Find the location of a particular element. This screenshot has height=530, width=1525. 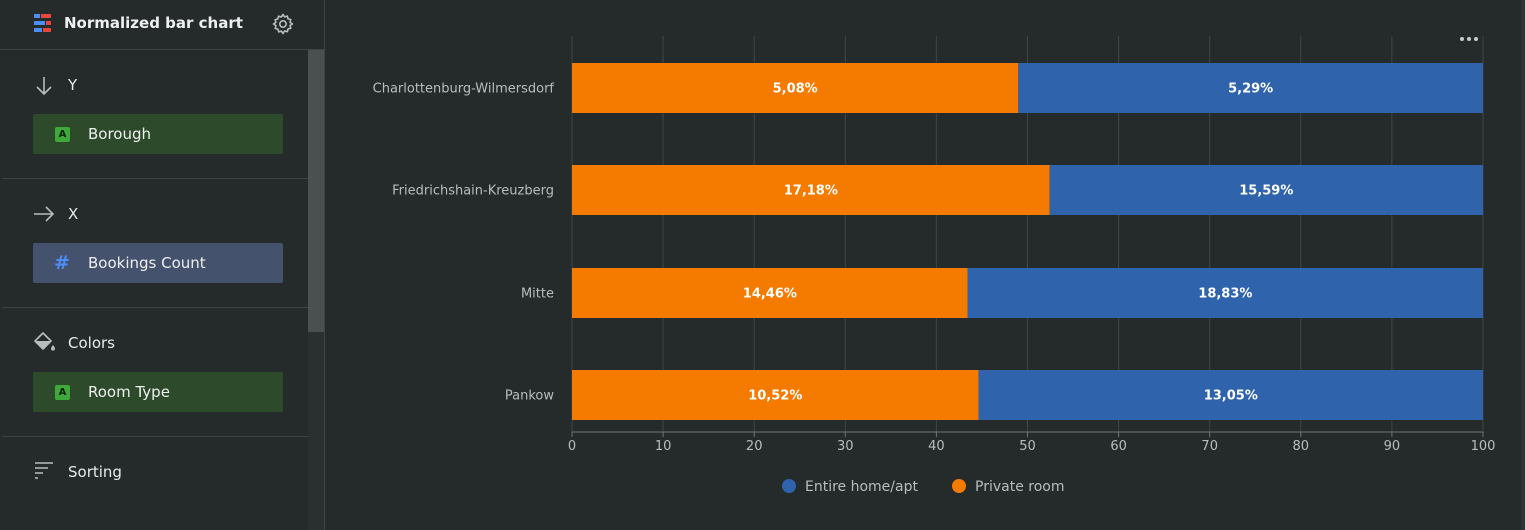

x-tick-label: 20 is located at coordinates (754, 446).